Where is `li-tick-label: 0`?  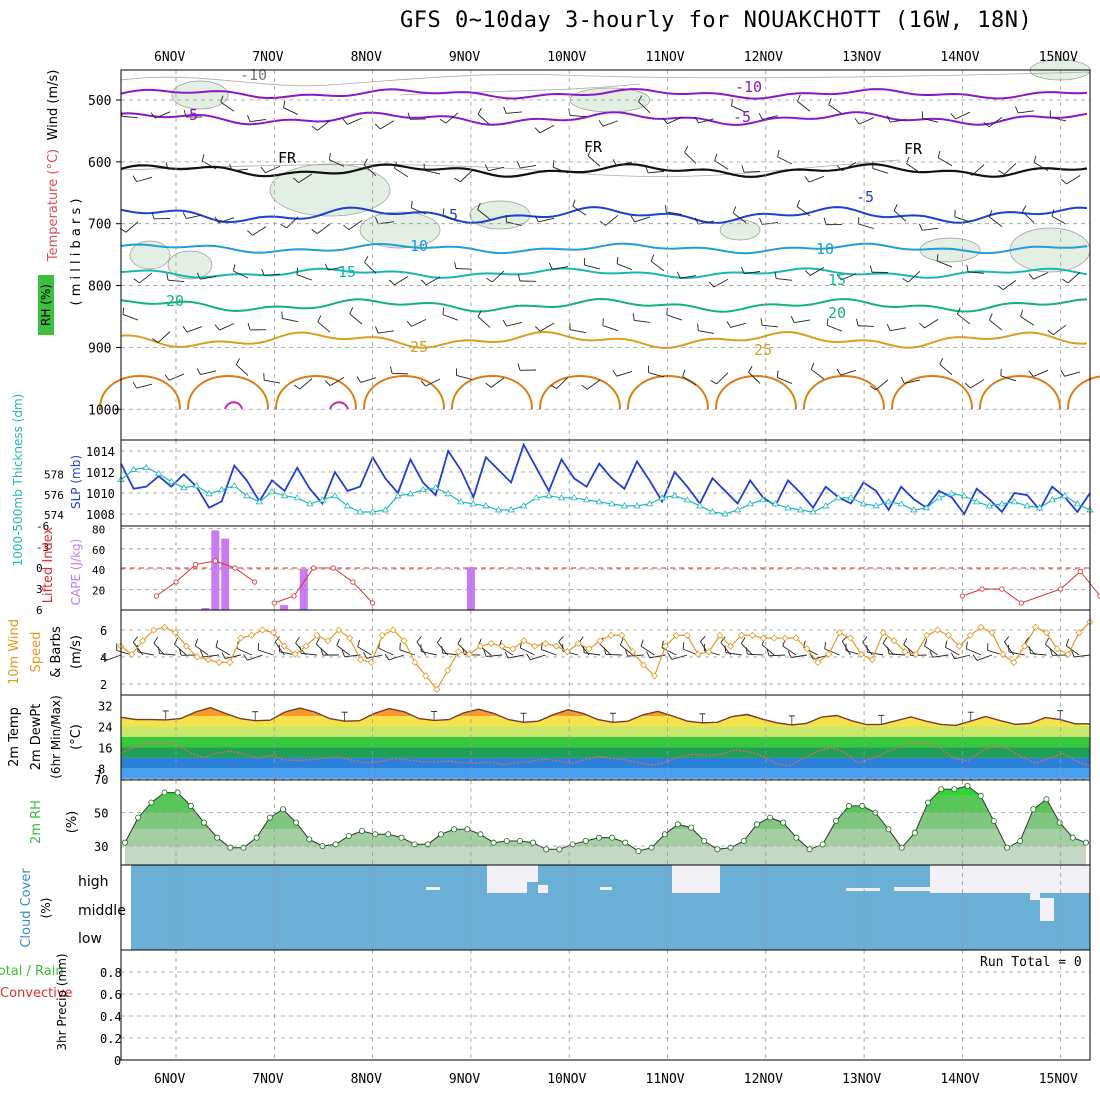
li-tick-label: 0 is located at coordinates (39, 568).